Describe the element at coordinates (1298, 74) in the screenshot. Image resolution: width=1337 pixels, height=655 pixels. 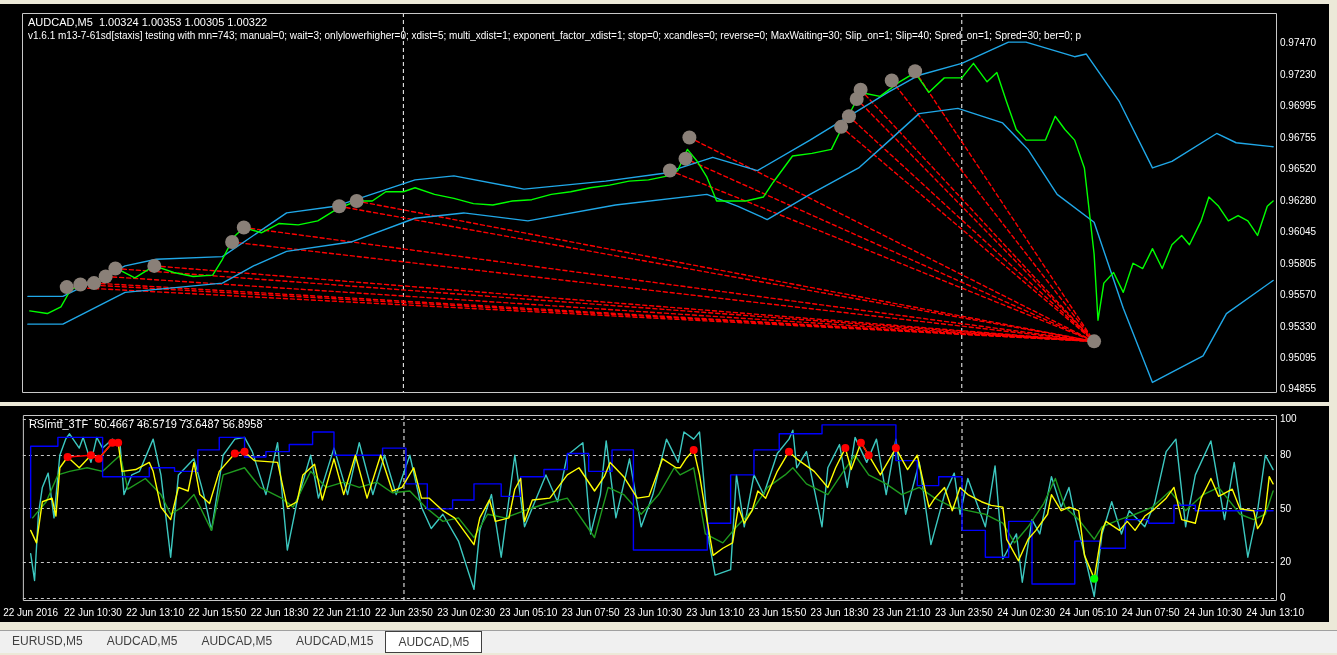
I see `y-tick-label: 0.97230` at that location.